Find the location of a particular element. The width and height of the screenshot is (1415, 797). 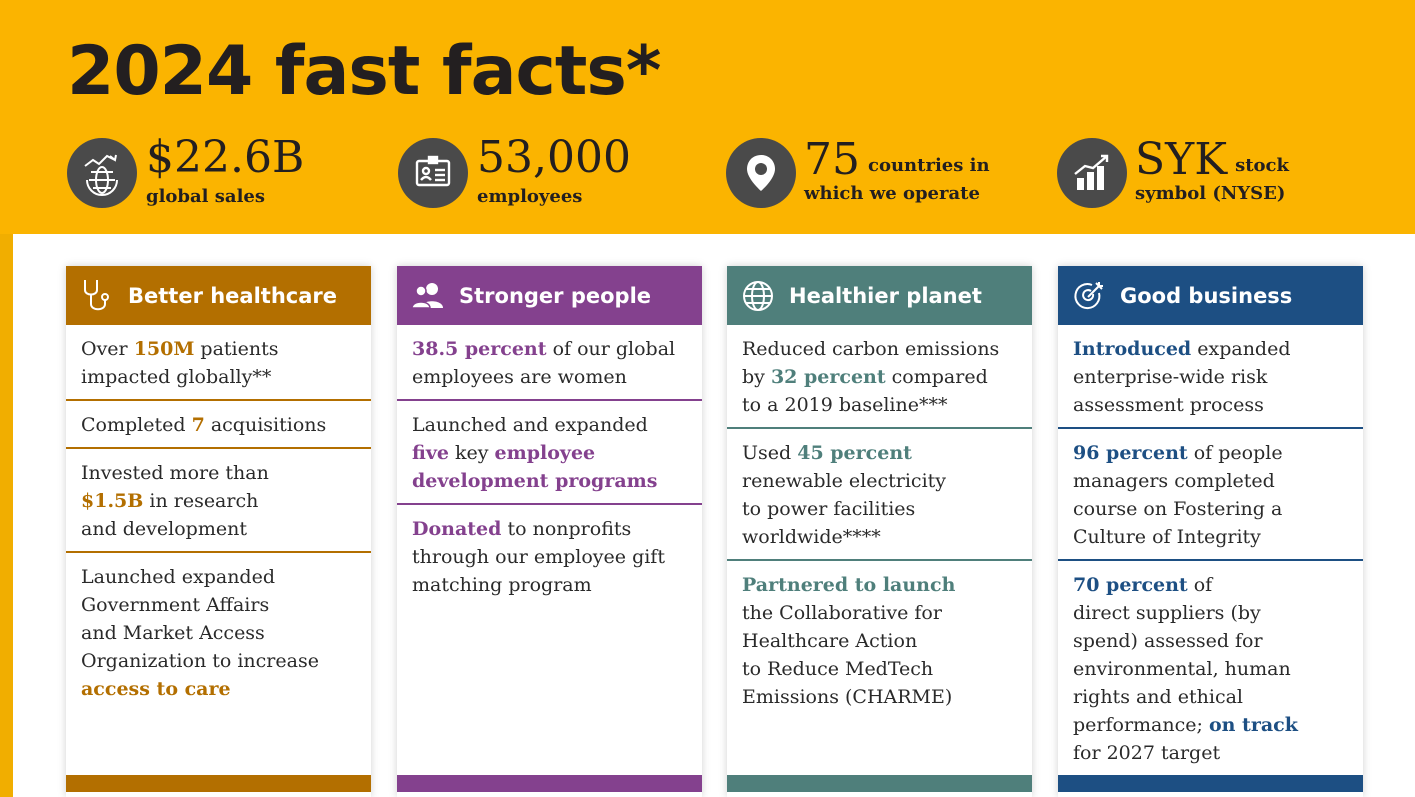

bar-chart-icon is located at coordinates (1092, 173).